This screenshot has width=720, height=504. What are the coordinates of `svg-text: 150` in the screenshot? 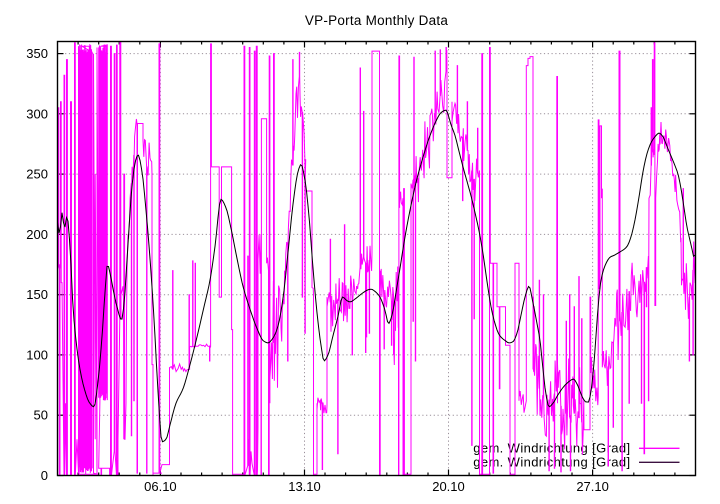 It's located at (37, 294).